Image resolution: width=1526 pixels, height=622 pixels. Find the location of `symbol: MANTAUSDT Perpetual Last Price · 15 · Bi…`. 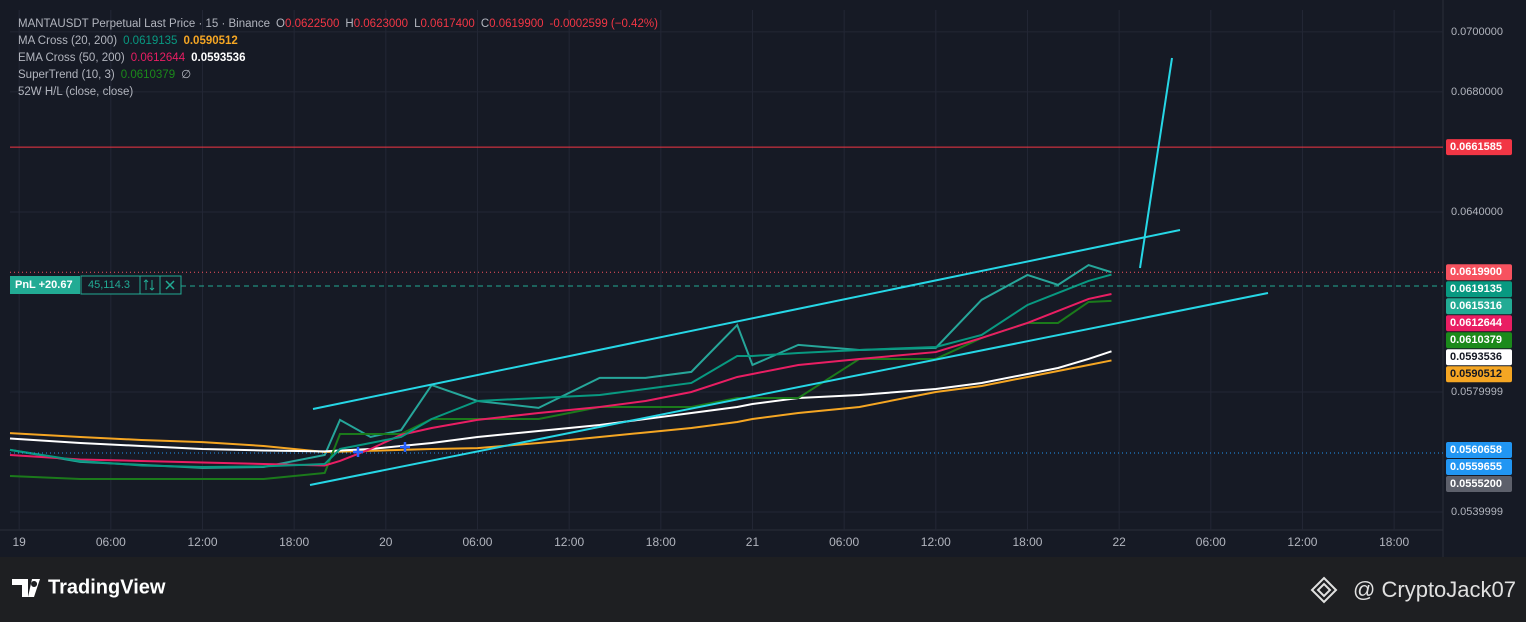

symbol: MANTAUSDT Perpetual Last Price · 15 · Bi… is located at coordinates (338, 24).